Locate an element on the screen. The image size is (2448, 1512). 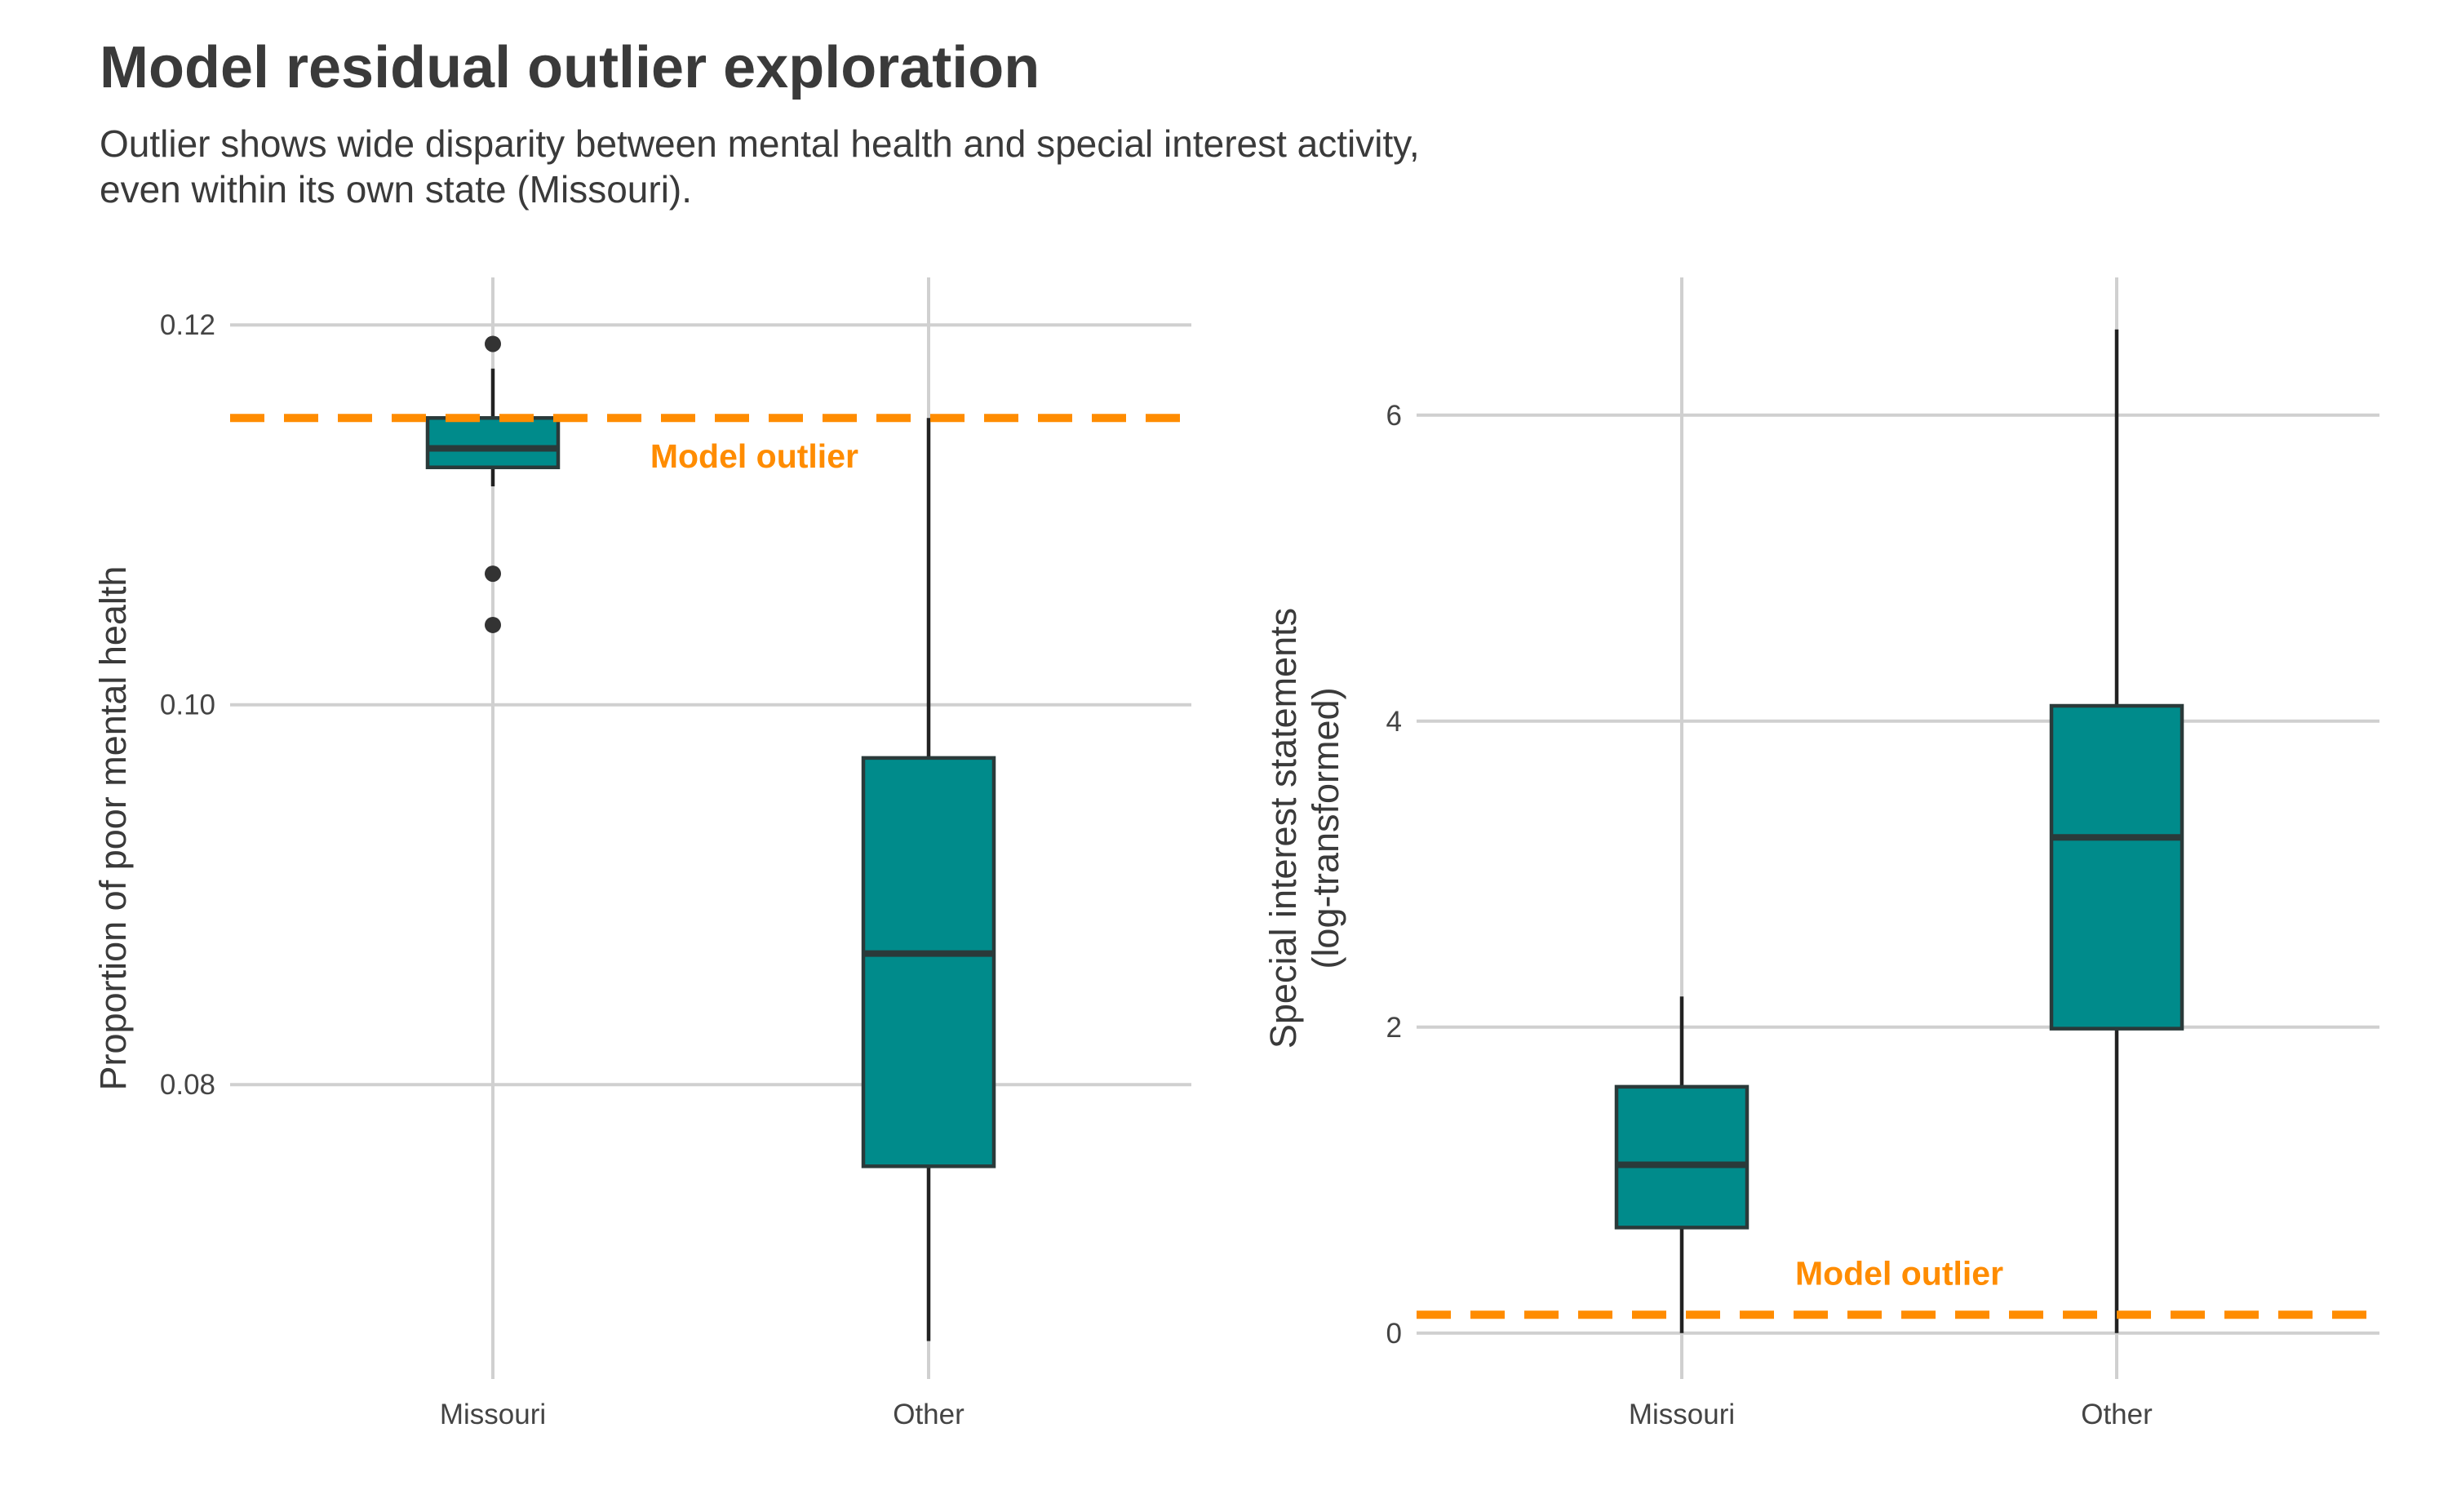
chart-title: Model residual outlier exploration is located at coordinates (570, 67).